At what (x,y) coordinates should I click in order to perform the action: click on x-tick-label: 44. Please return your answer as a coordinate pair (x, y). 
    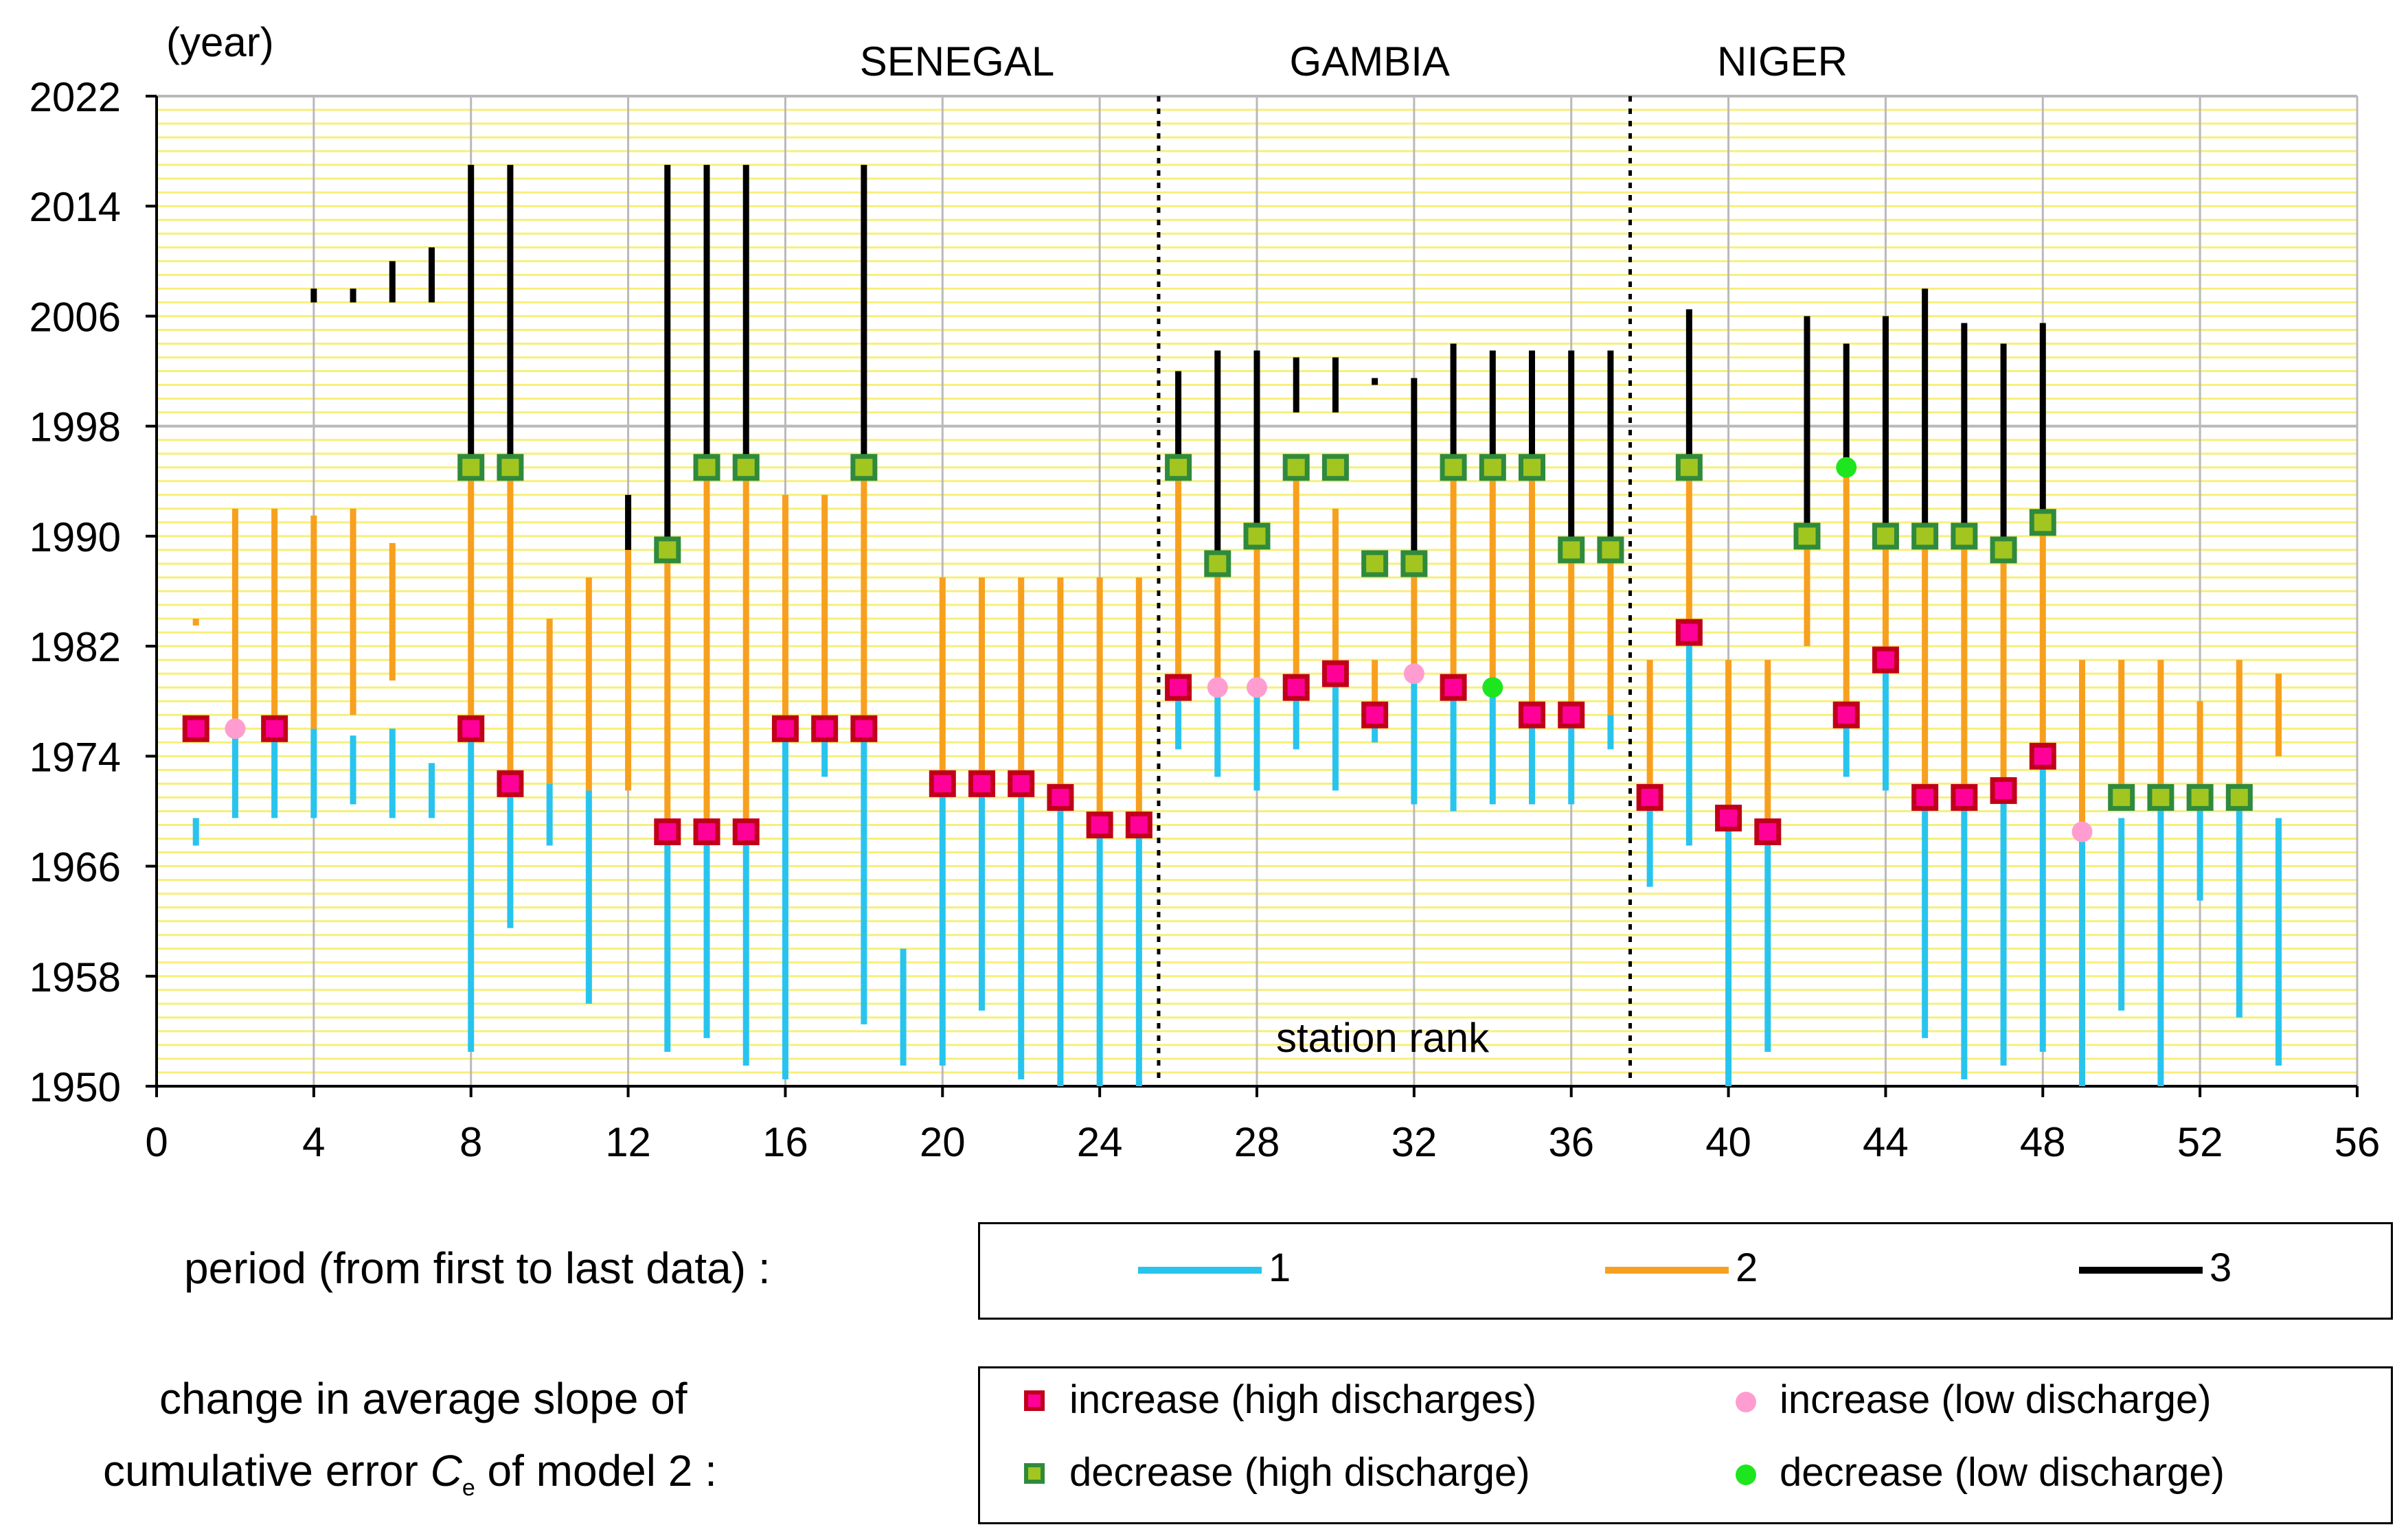
    Looking at the image, I should click on (1886, 1142).